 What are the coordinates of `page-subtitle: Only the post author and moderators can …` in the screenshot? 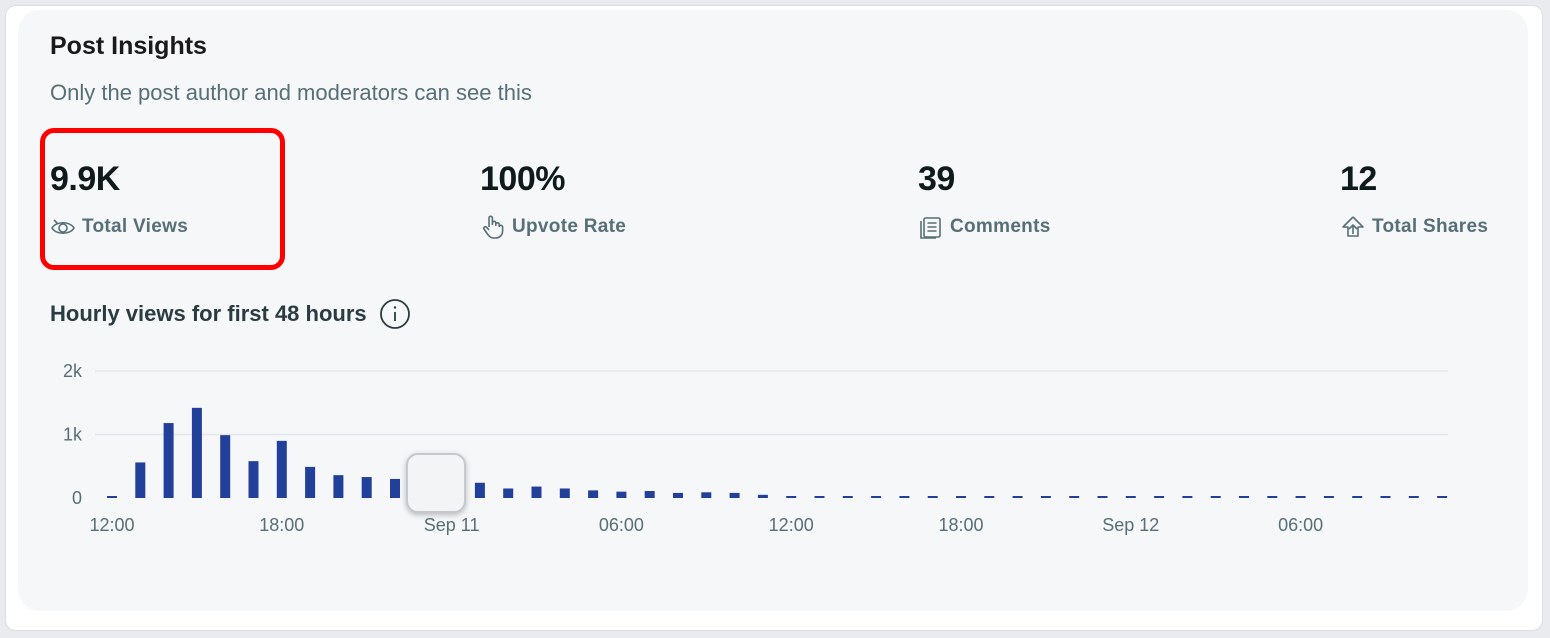 It's located at (291, 92).